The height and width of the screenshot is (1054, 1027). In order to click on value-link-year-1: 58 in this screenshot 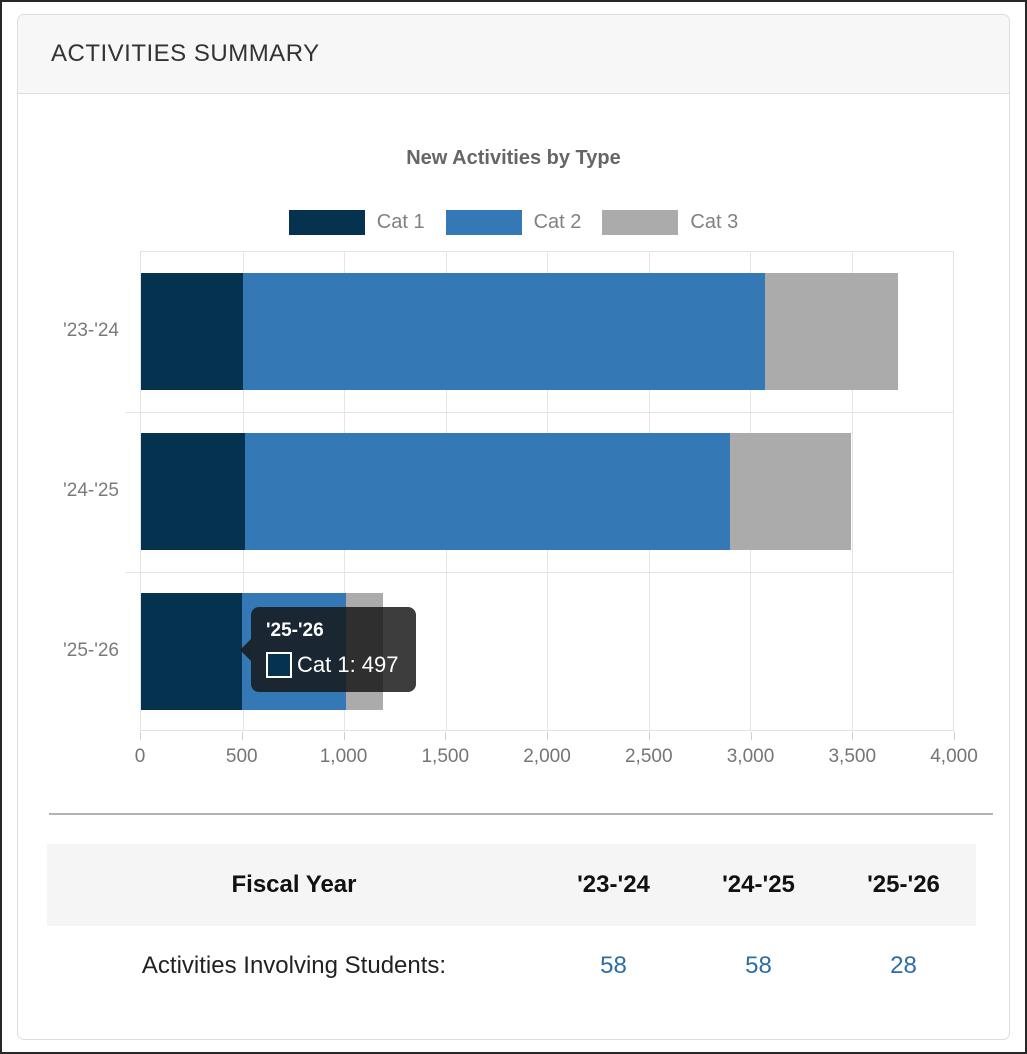, I will do `click(613, 965)`.